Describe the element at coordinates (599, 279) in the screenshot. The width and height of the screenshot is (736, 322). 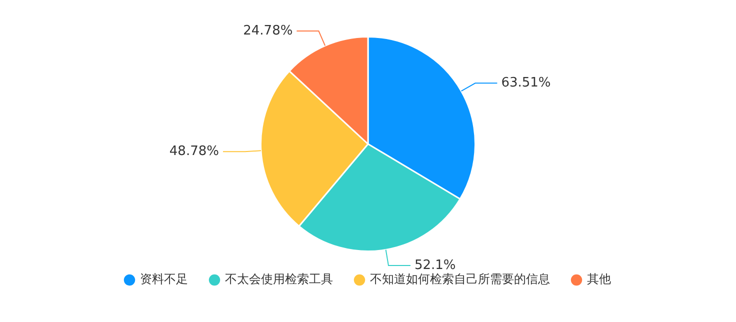
I see `legend-label: 其他` at that location.